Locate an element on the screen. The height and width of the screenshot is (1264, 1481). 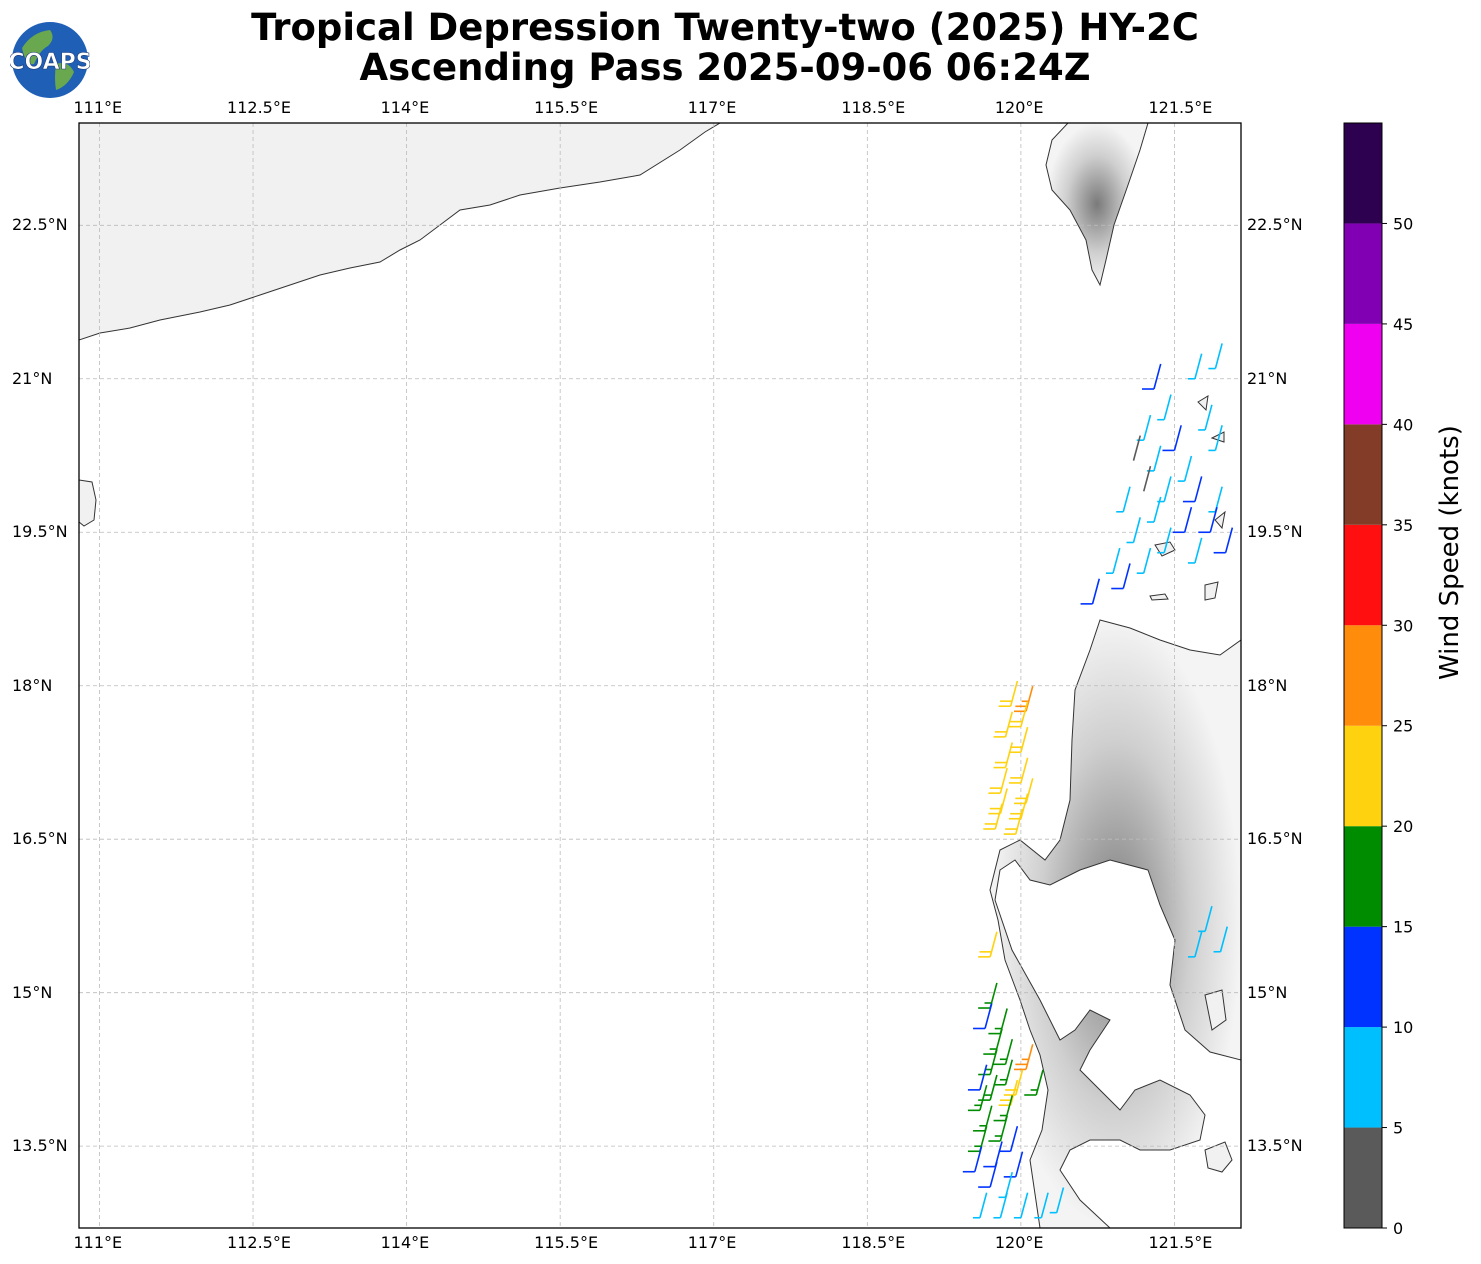
title-line-2: Ascending Pass 2025-09-06 06:24Z is located at coordinates (725, 67).